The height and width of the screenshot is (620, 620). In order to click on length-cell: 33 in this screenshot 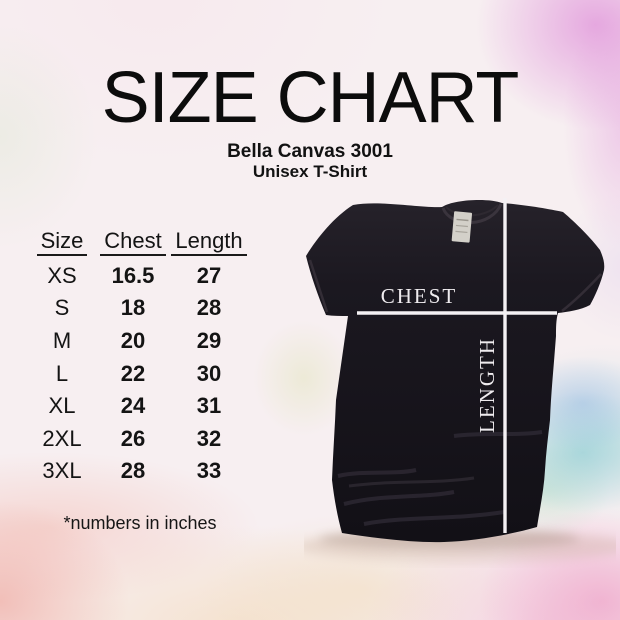, I will do `click(209, 471)`.